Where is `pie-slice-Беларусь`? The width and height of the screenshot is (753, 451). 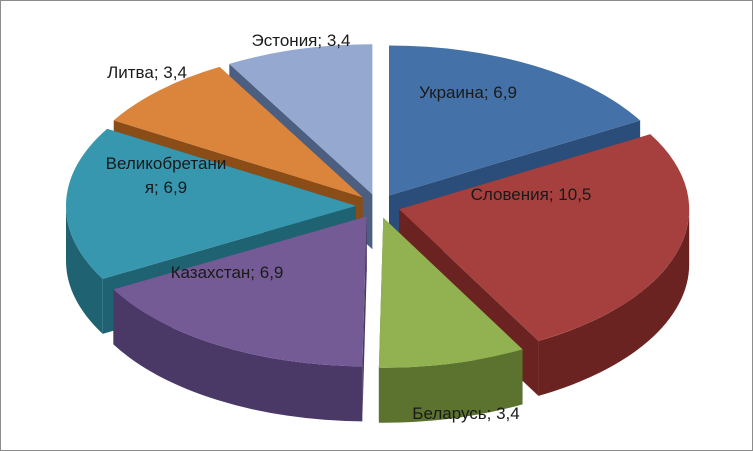 pie-slice-Беларусь is located at coordinates (450, 292).